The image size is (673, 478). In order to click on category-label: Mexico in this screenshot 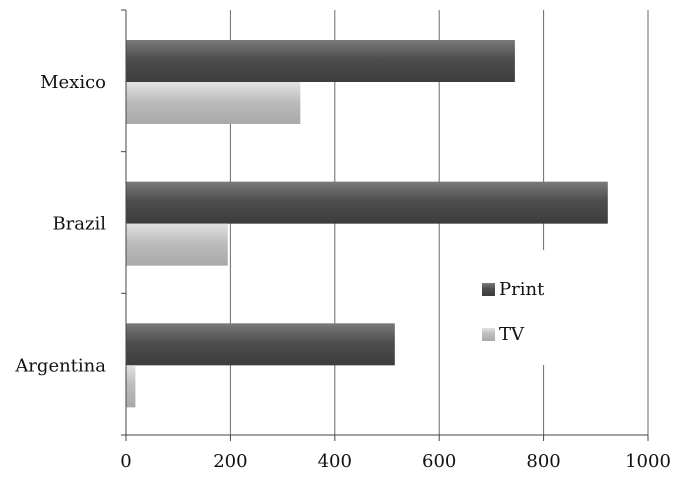, I will do `click(73, 82)`.